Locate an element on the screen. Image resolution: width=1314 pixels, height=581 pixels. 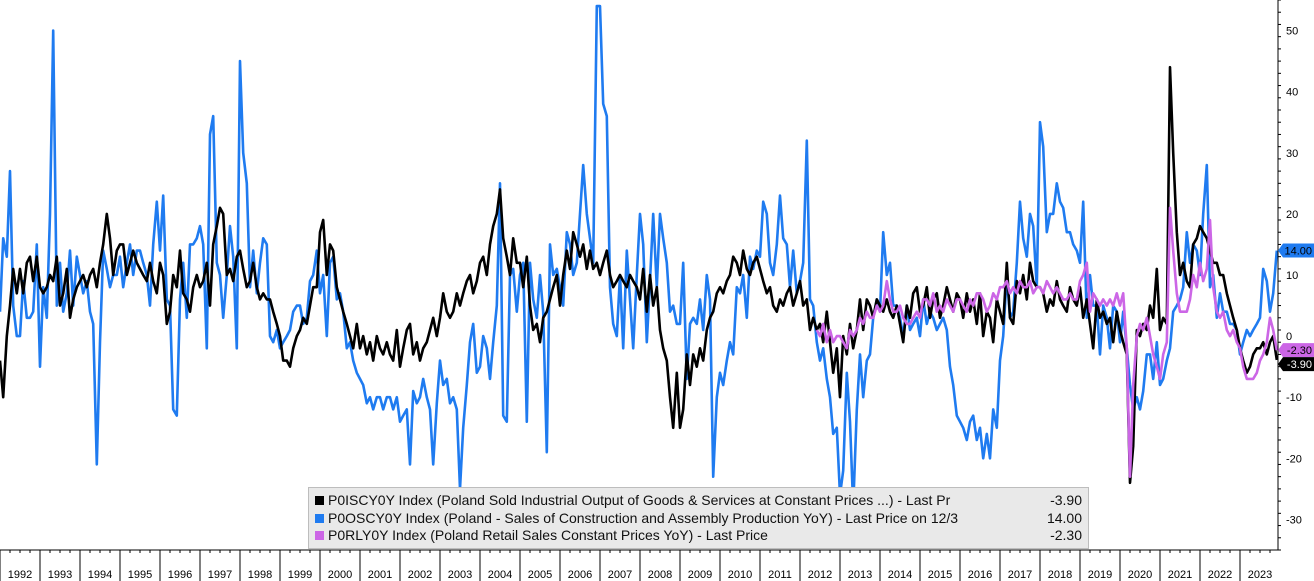
y-tick-label: 20 is located at coordinates (1292, 215).